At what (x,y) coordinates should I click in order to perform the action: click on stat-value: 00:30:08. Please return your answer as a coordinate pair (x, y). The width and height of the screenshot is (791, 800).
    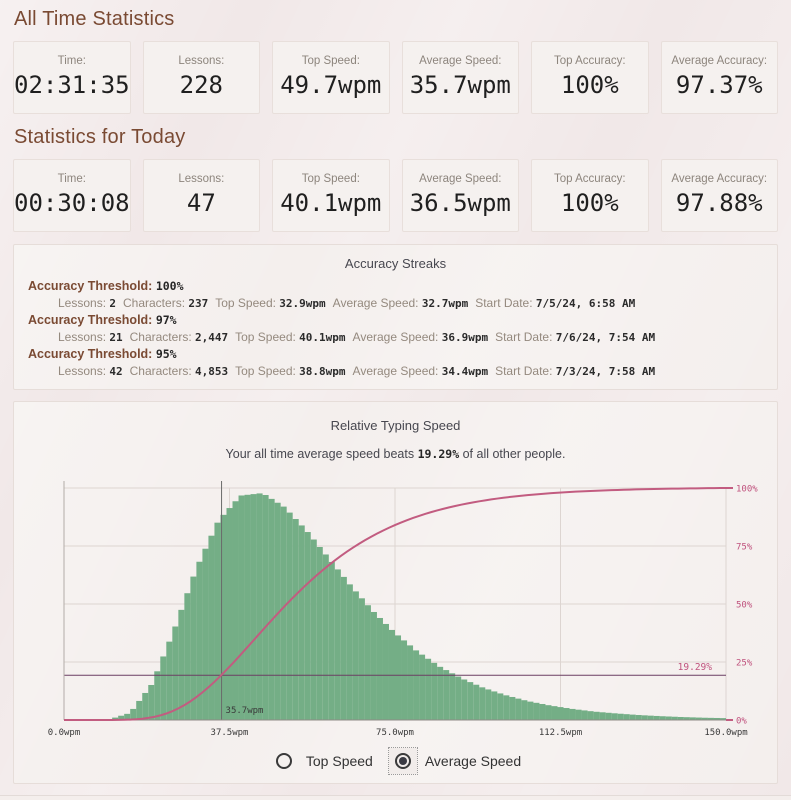
    Looking at the image, I should click on (72, 203).